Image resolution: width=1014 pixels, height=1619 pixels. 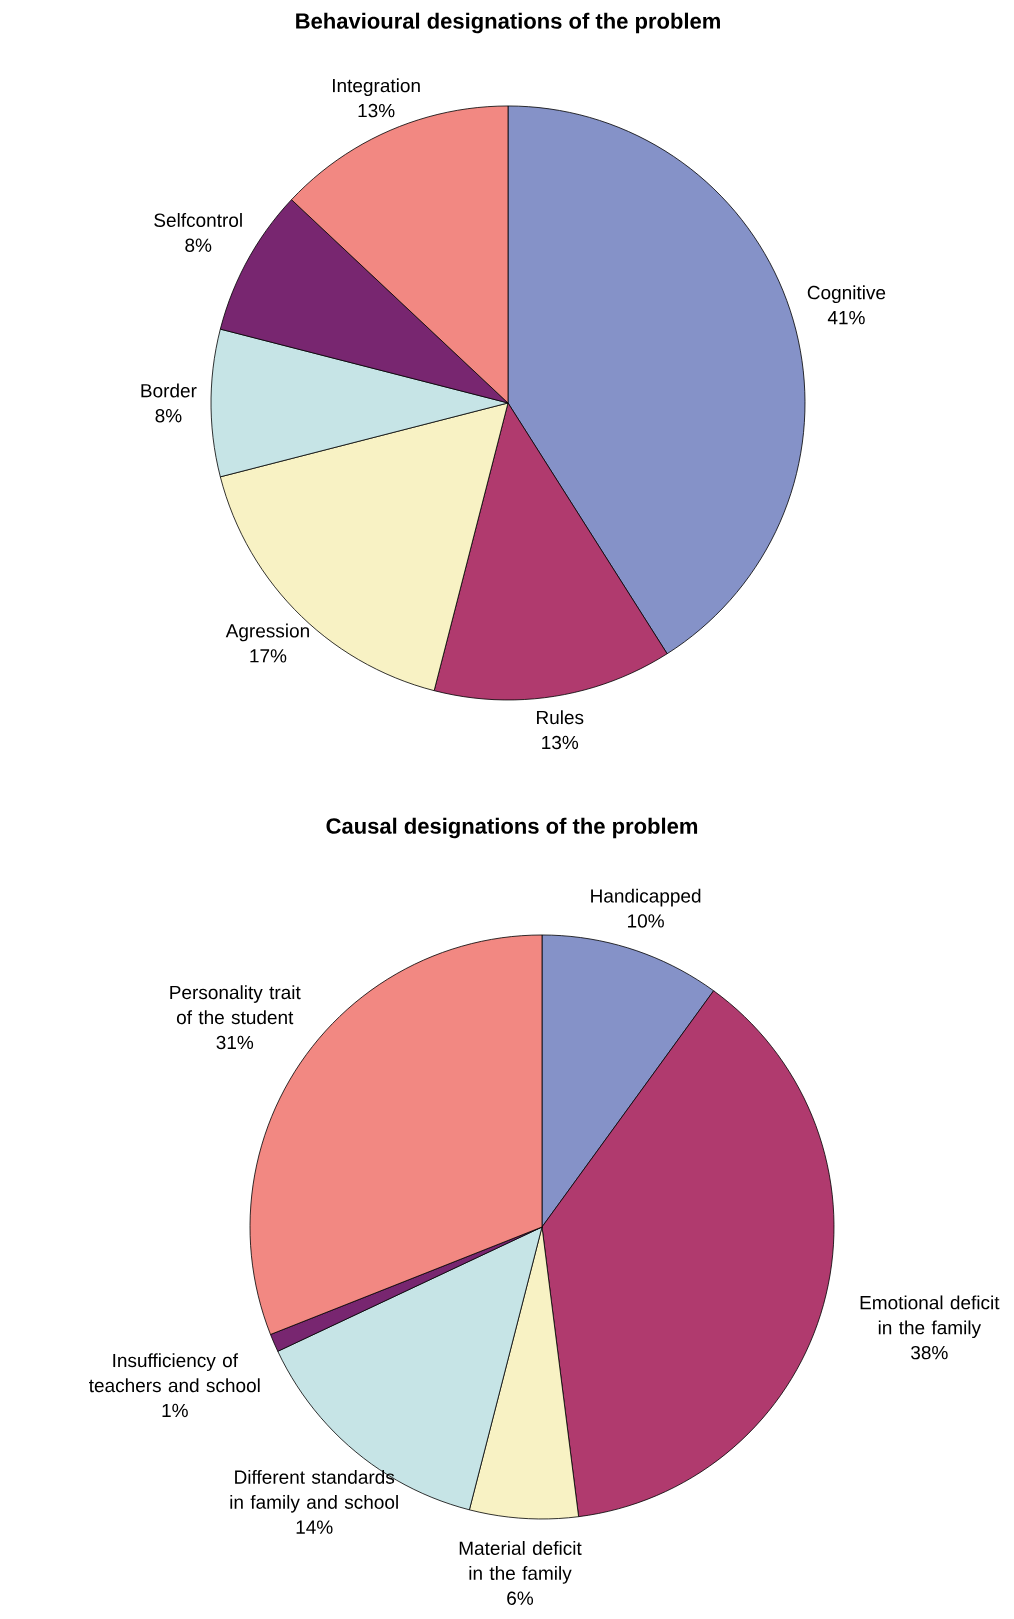 I want to click on slice-label: Rules, so click(x=560, y=717).